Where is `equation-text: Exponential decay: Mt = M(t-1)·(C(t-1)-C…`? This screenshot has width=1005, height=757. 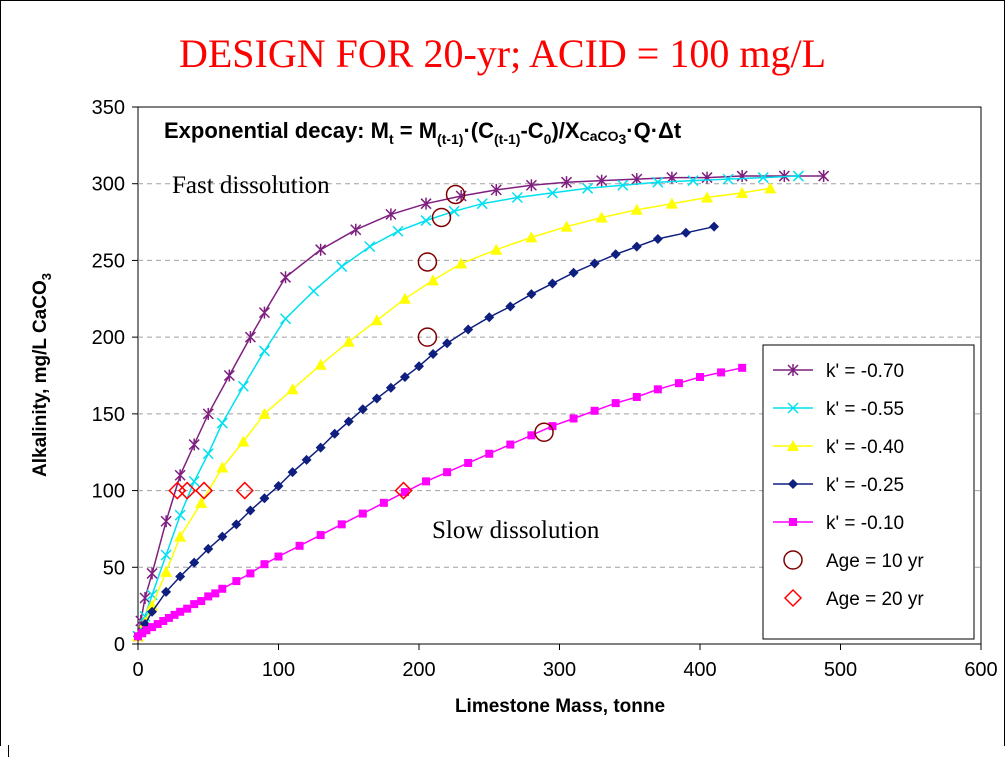
equation-text: Exponential decay: Mt = M(t-1)·(C(t-1)-C… is located at coordinates (423, 132).